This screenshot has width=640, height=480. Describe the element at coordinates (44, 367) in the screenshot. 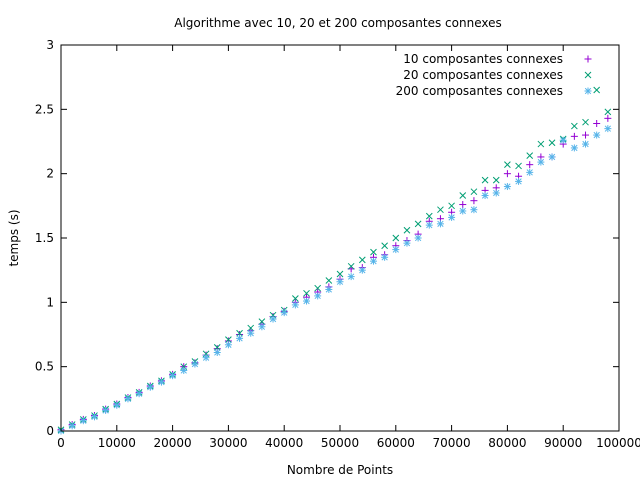

I see `y-tick-label: 0.5` at that location.